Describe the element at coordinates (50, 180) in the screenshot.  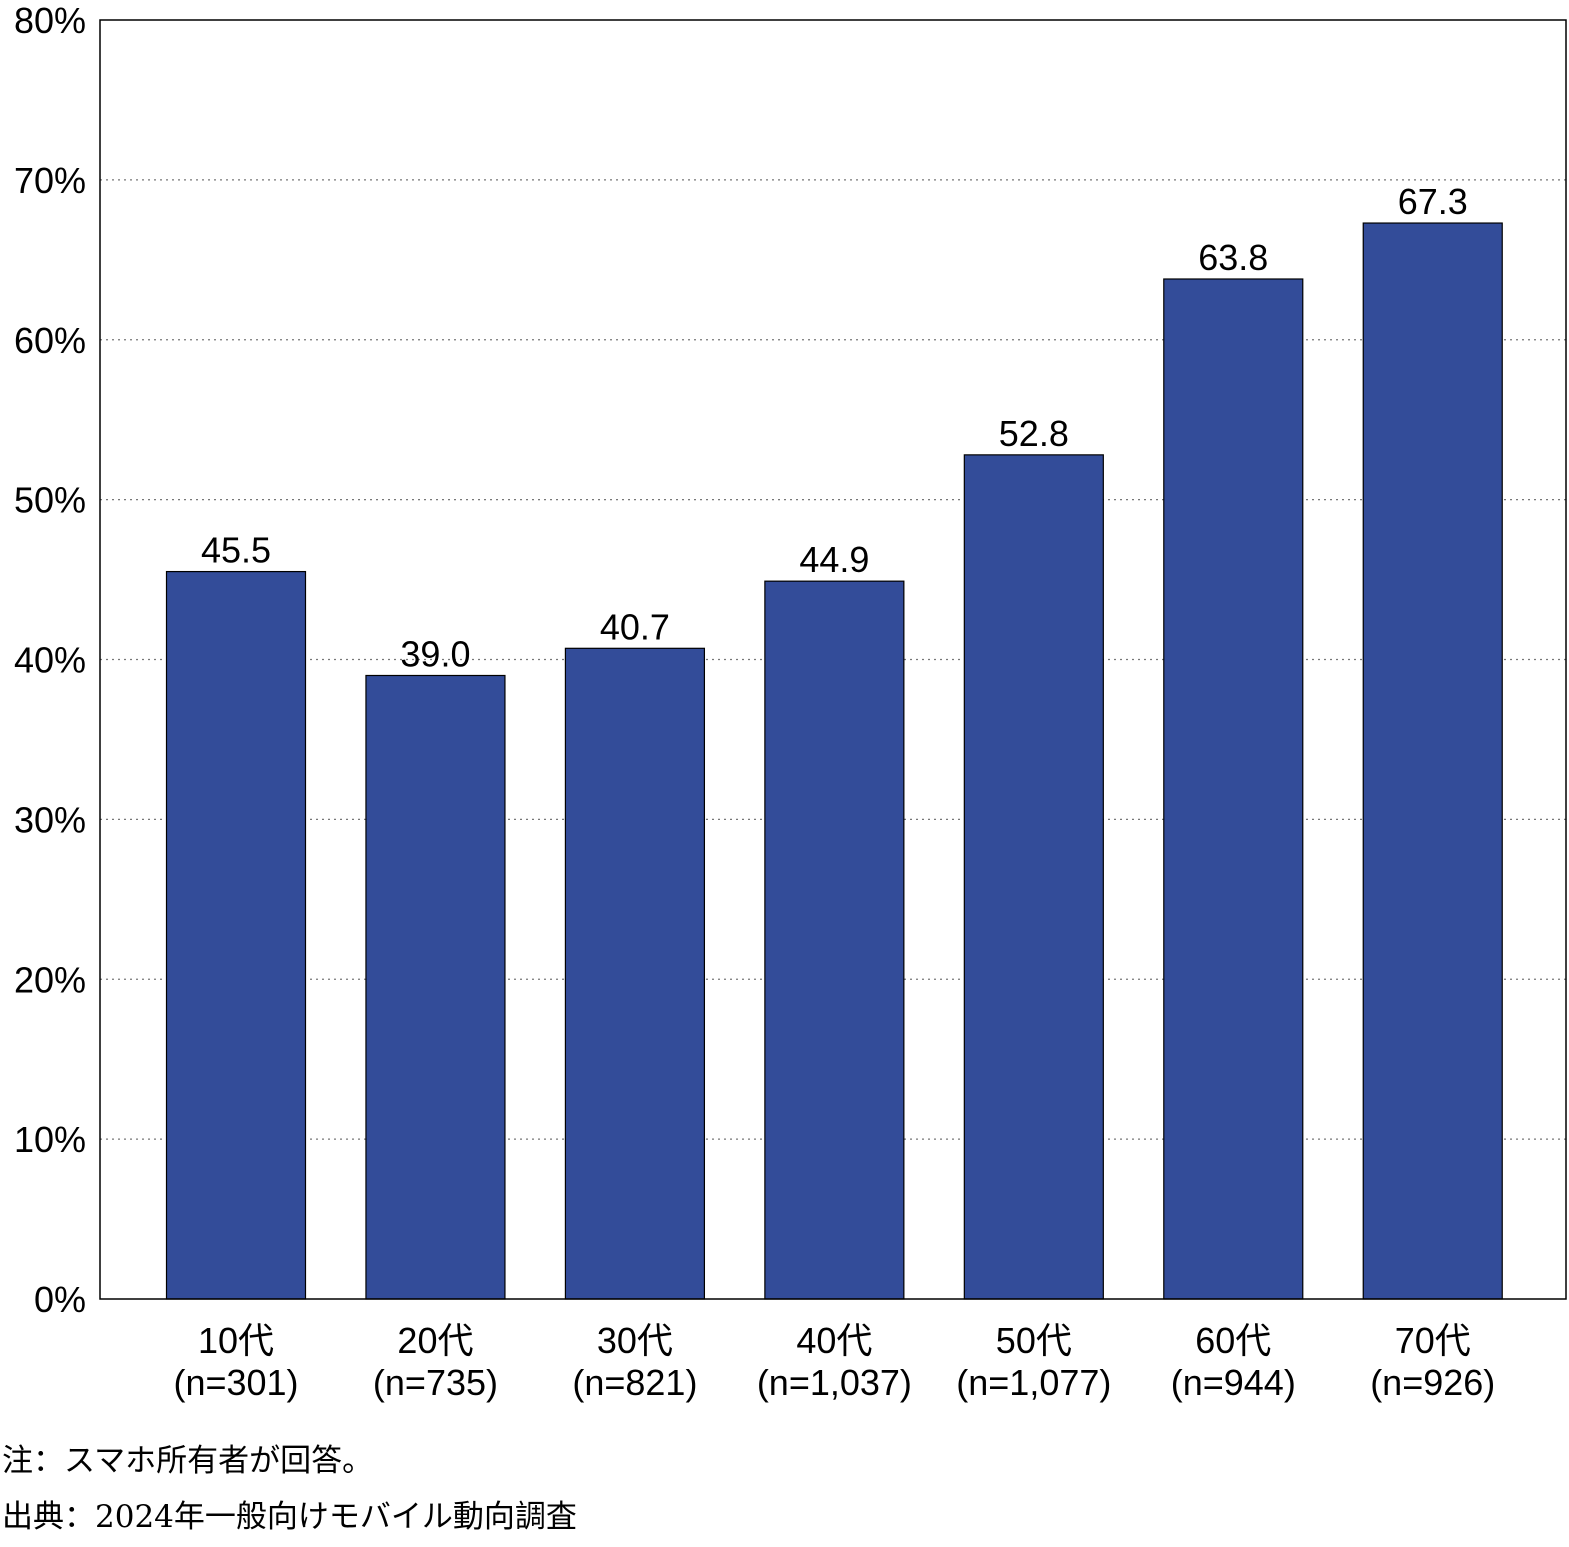
I see `y-tick-label: 70%` at that location.